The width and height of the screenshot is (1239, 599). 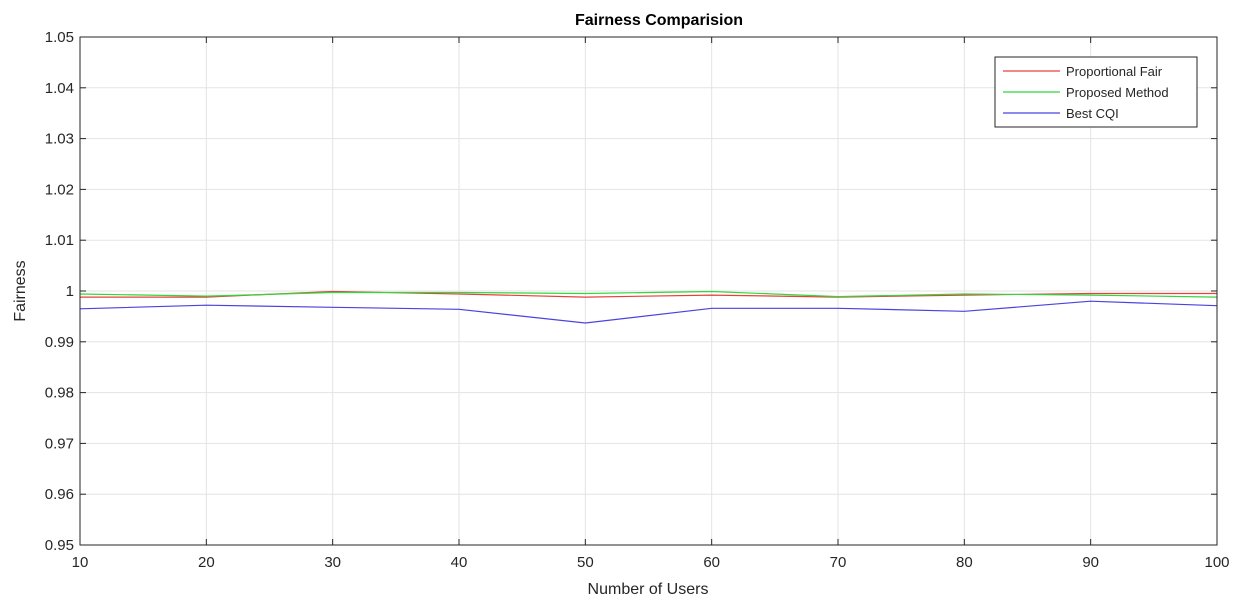 What do you see at coordinates (1117, 92) in the screenshot?
I see `legend-label-proposed-method: Proposed Method` at bounding box center [1117, 92].